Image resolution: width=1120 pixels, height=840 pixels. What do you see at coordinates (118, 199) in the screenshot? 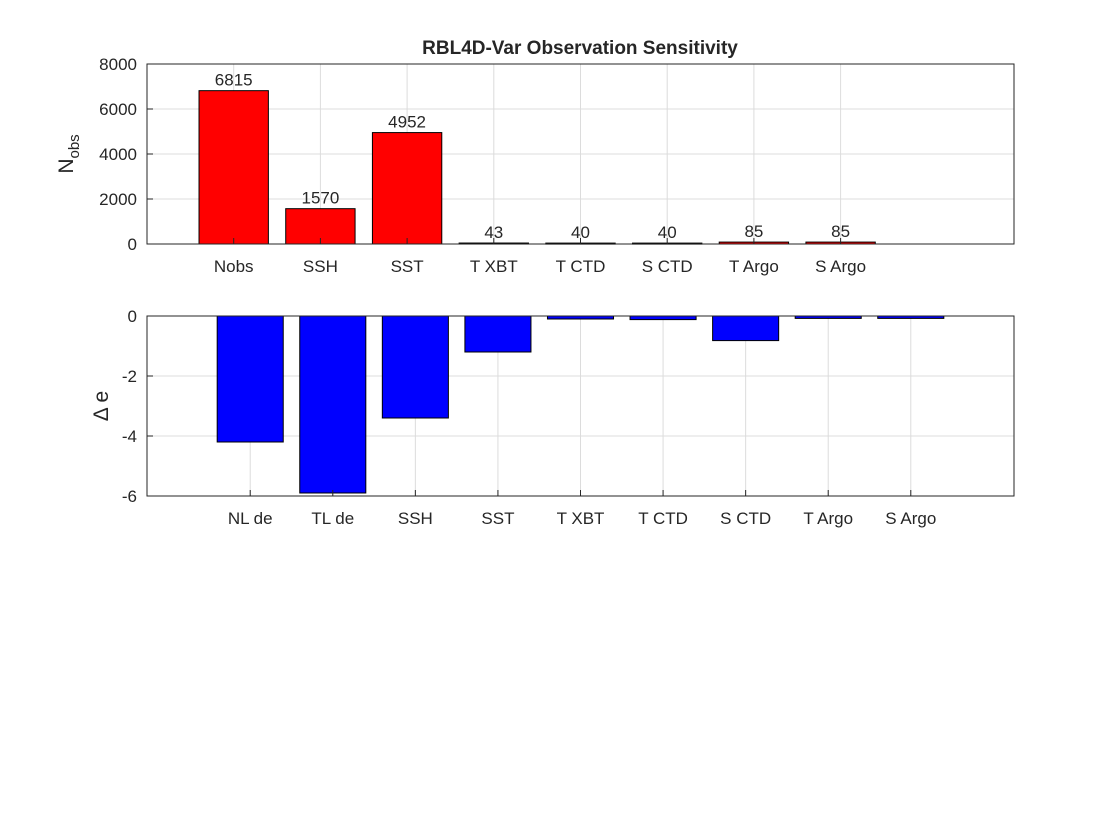
I see `y-tick-label: 2000` at bounding box center [118, 199].